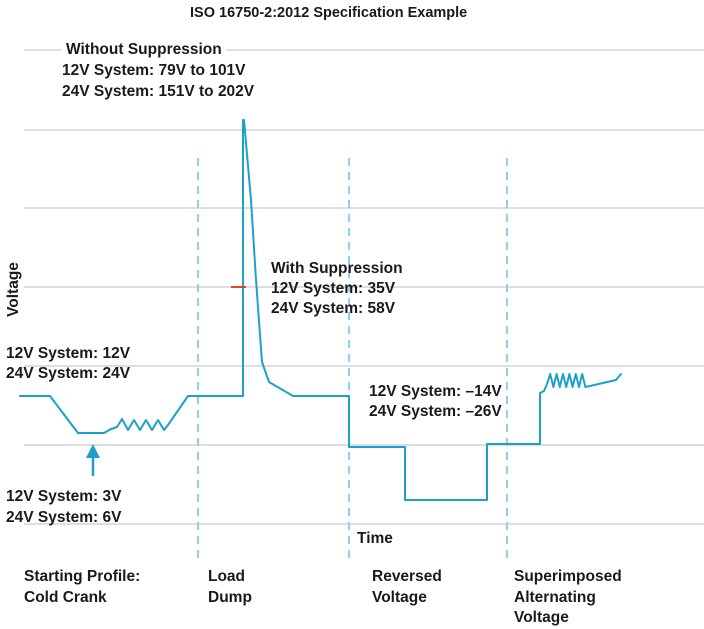  Describe the element at coordinates (407, 576) in the screenshot. I see `phase-label-reversed-1: Reversed` at that location.